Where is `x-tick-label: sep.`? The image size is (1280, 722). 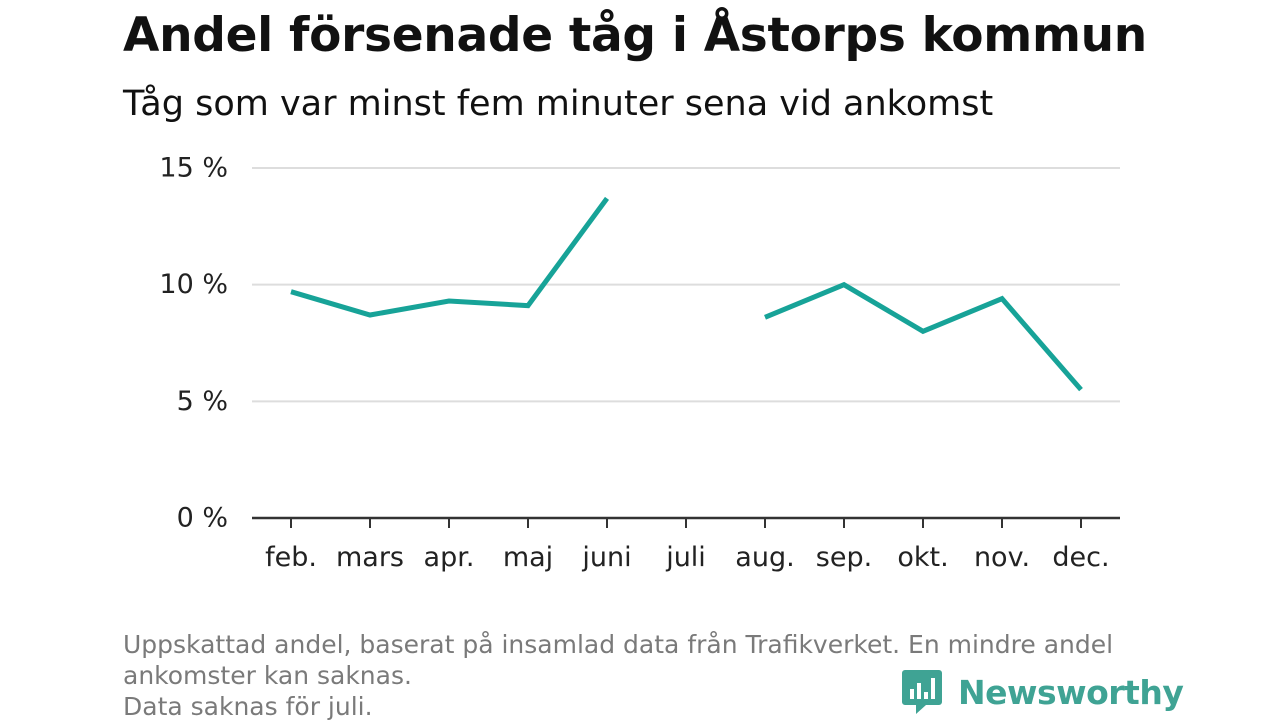
x-tick-label: sep. is located at coordinates (844, 557).